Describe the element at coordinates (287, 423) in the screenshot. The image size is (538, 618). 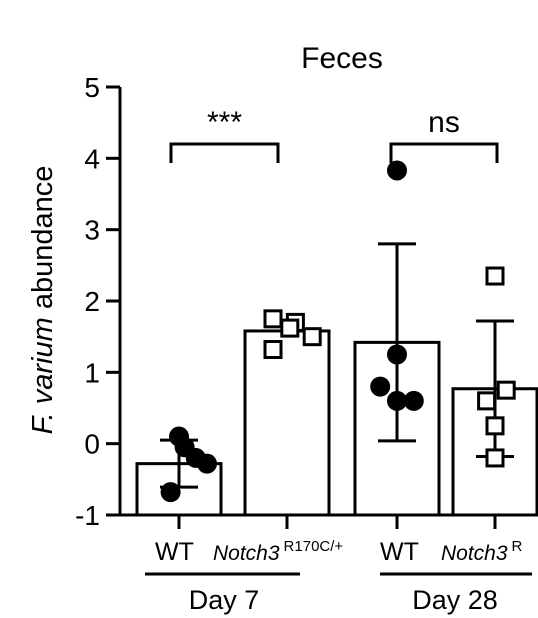
I see `bar` at that location.